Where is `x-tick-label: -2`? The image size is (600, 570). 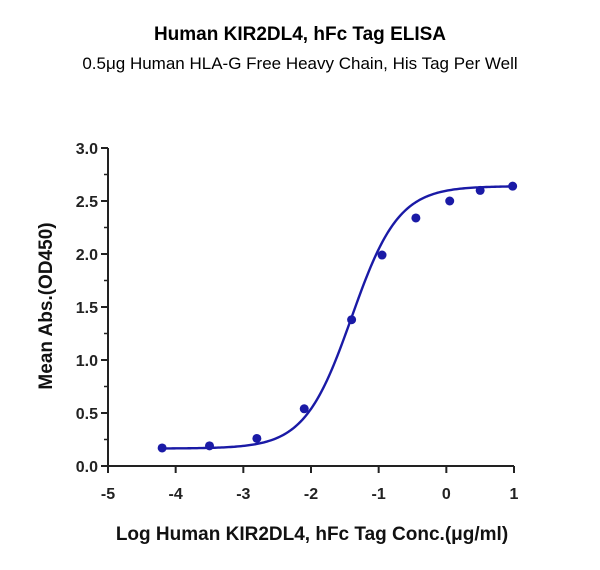
x-tick-label: -2 is located at coordinates (311, 494).